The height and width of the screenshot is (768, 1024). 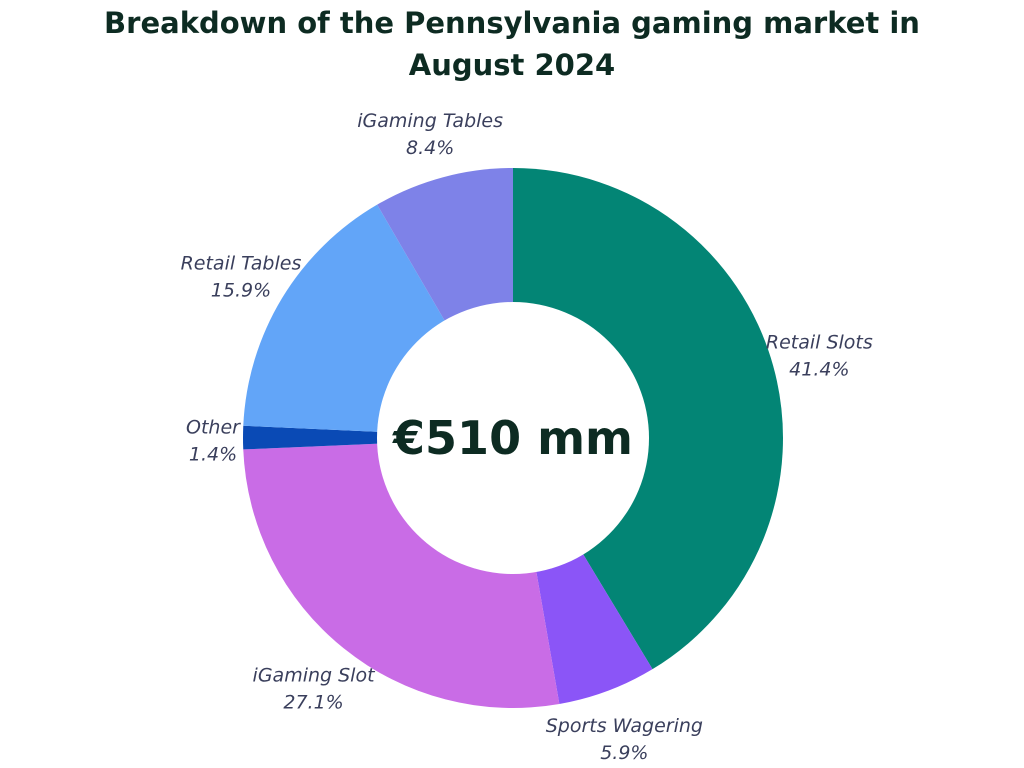 I want to click on slice-percent: 41.4%, so click(x=819, y=370).